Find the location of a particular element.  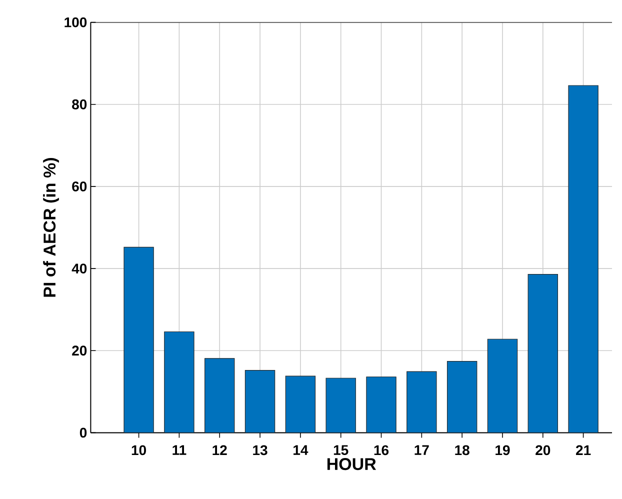

x-tick-label: 12 is located at coordinates (219, 450).